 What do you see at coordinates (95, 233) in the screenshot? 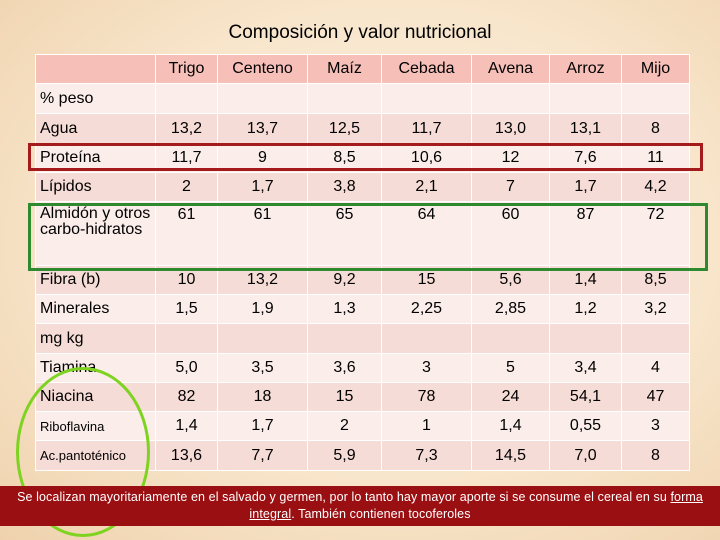
I see `row-label: Almidón y otros carbo-hidratos` at bounding box center [95, 233].